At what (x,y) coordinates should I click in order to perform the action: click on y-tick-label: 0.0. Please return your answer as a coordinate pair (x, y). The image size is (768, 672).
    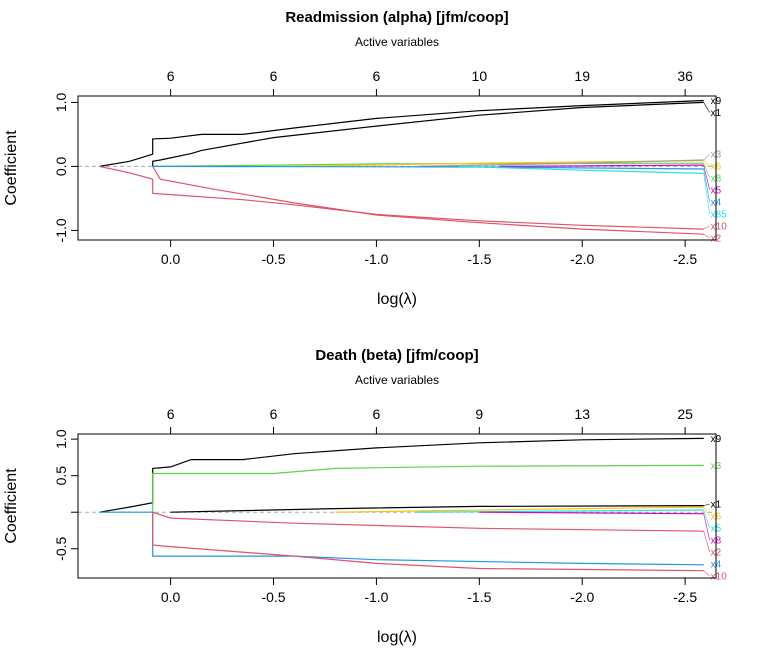
    Looking at the image, I should click on (61, 166).